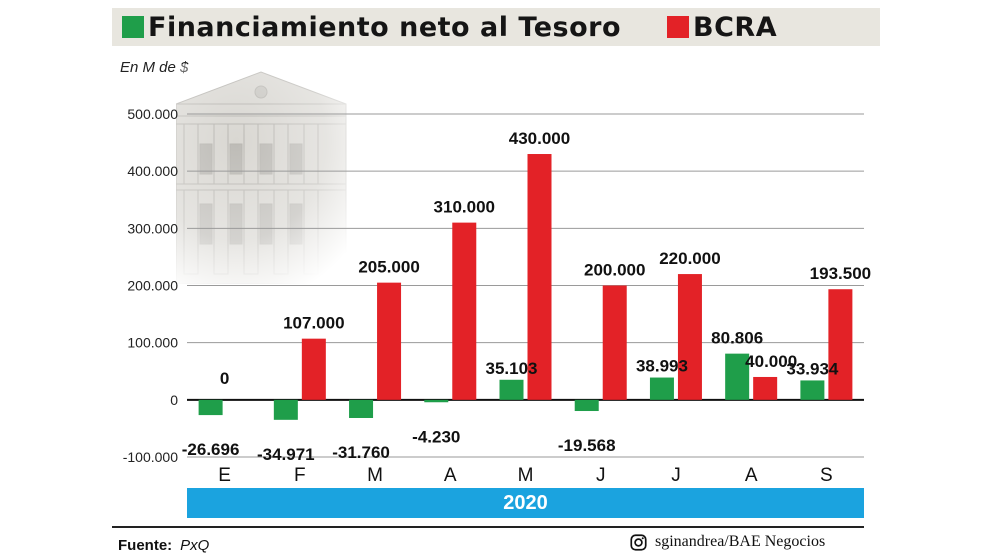 This screenshot has height=558, width=992. I want to click on y-tick-label: 400.000, so click(152, 171).